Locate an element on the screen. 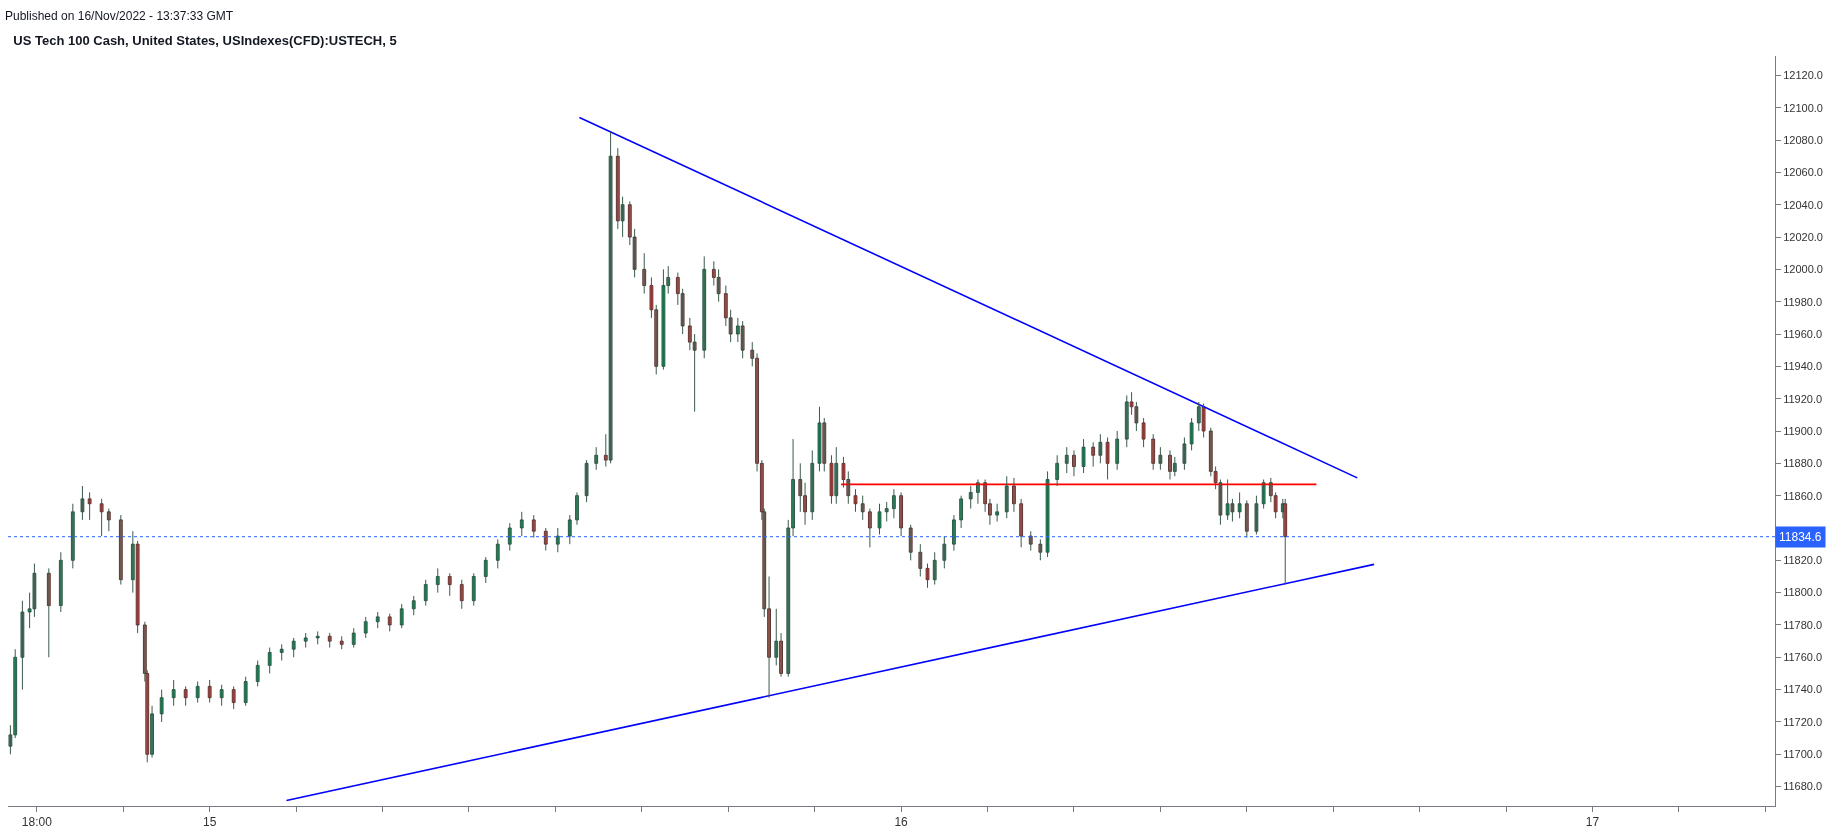 This screenshot has width=1845, height=830. y-tick-label: 11700.0 is located at coordinates (1803, 754).